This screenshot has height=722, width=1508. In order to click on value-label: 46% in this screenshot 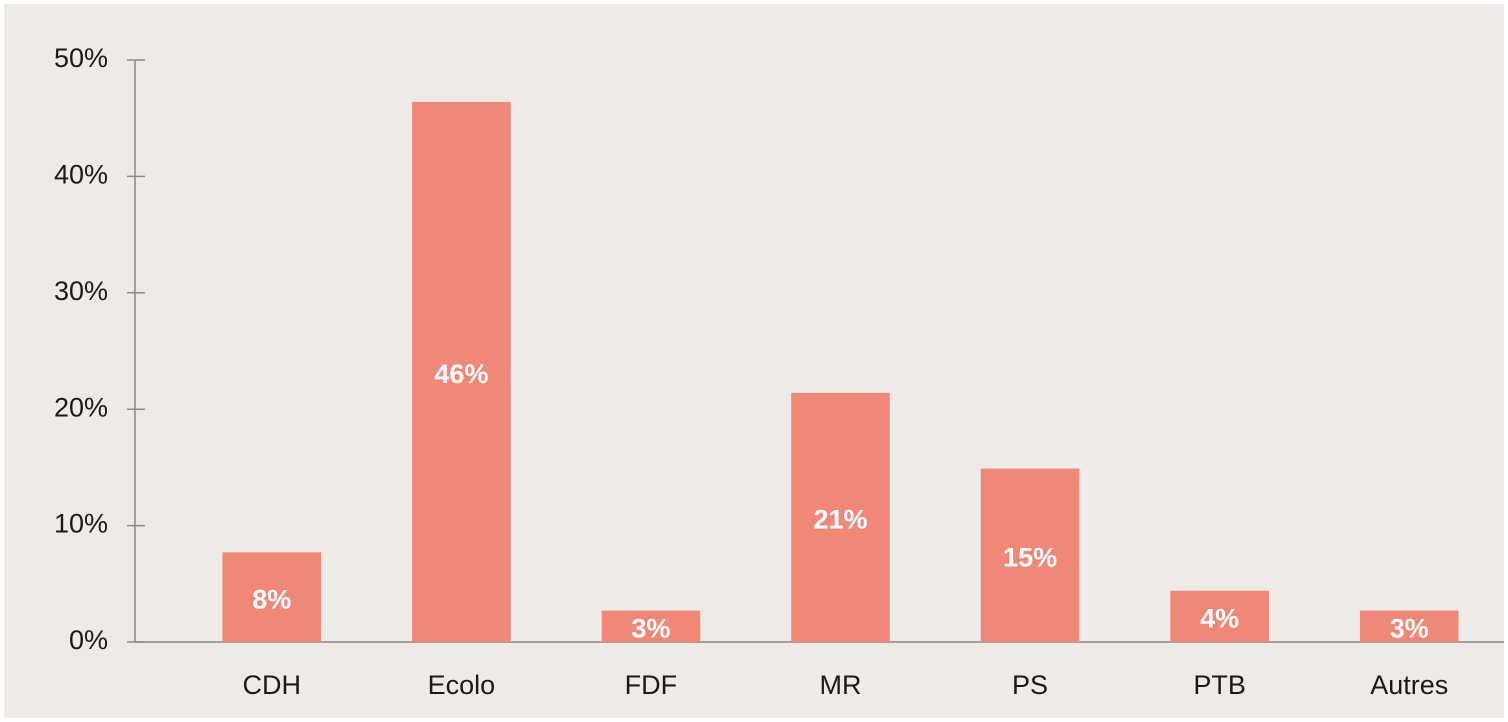, I will do `click(461, 374)`.